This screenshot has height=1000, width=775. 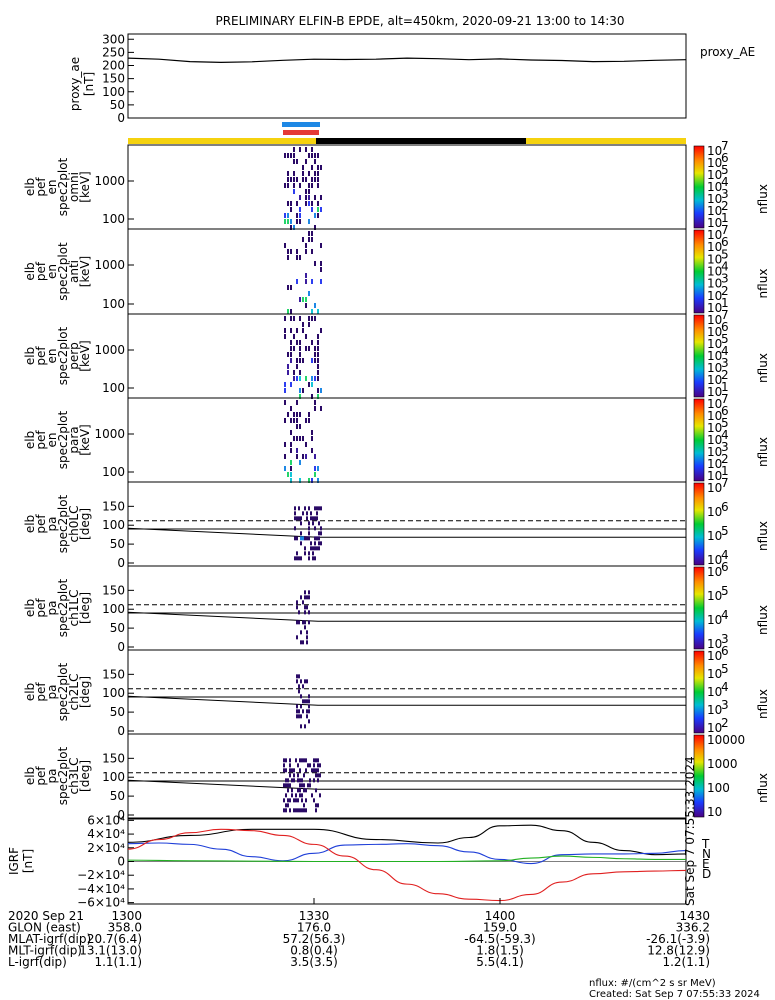 What do you see at coordinates (500, 951) in the screenshot?
I see `time-axis-value: 1.8(1.5)` at bounding box center [500, 951].